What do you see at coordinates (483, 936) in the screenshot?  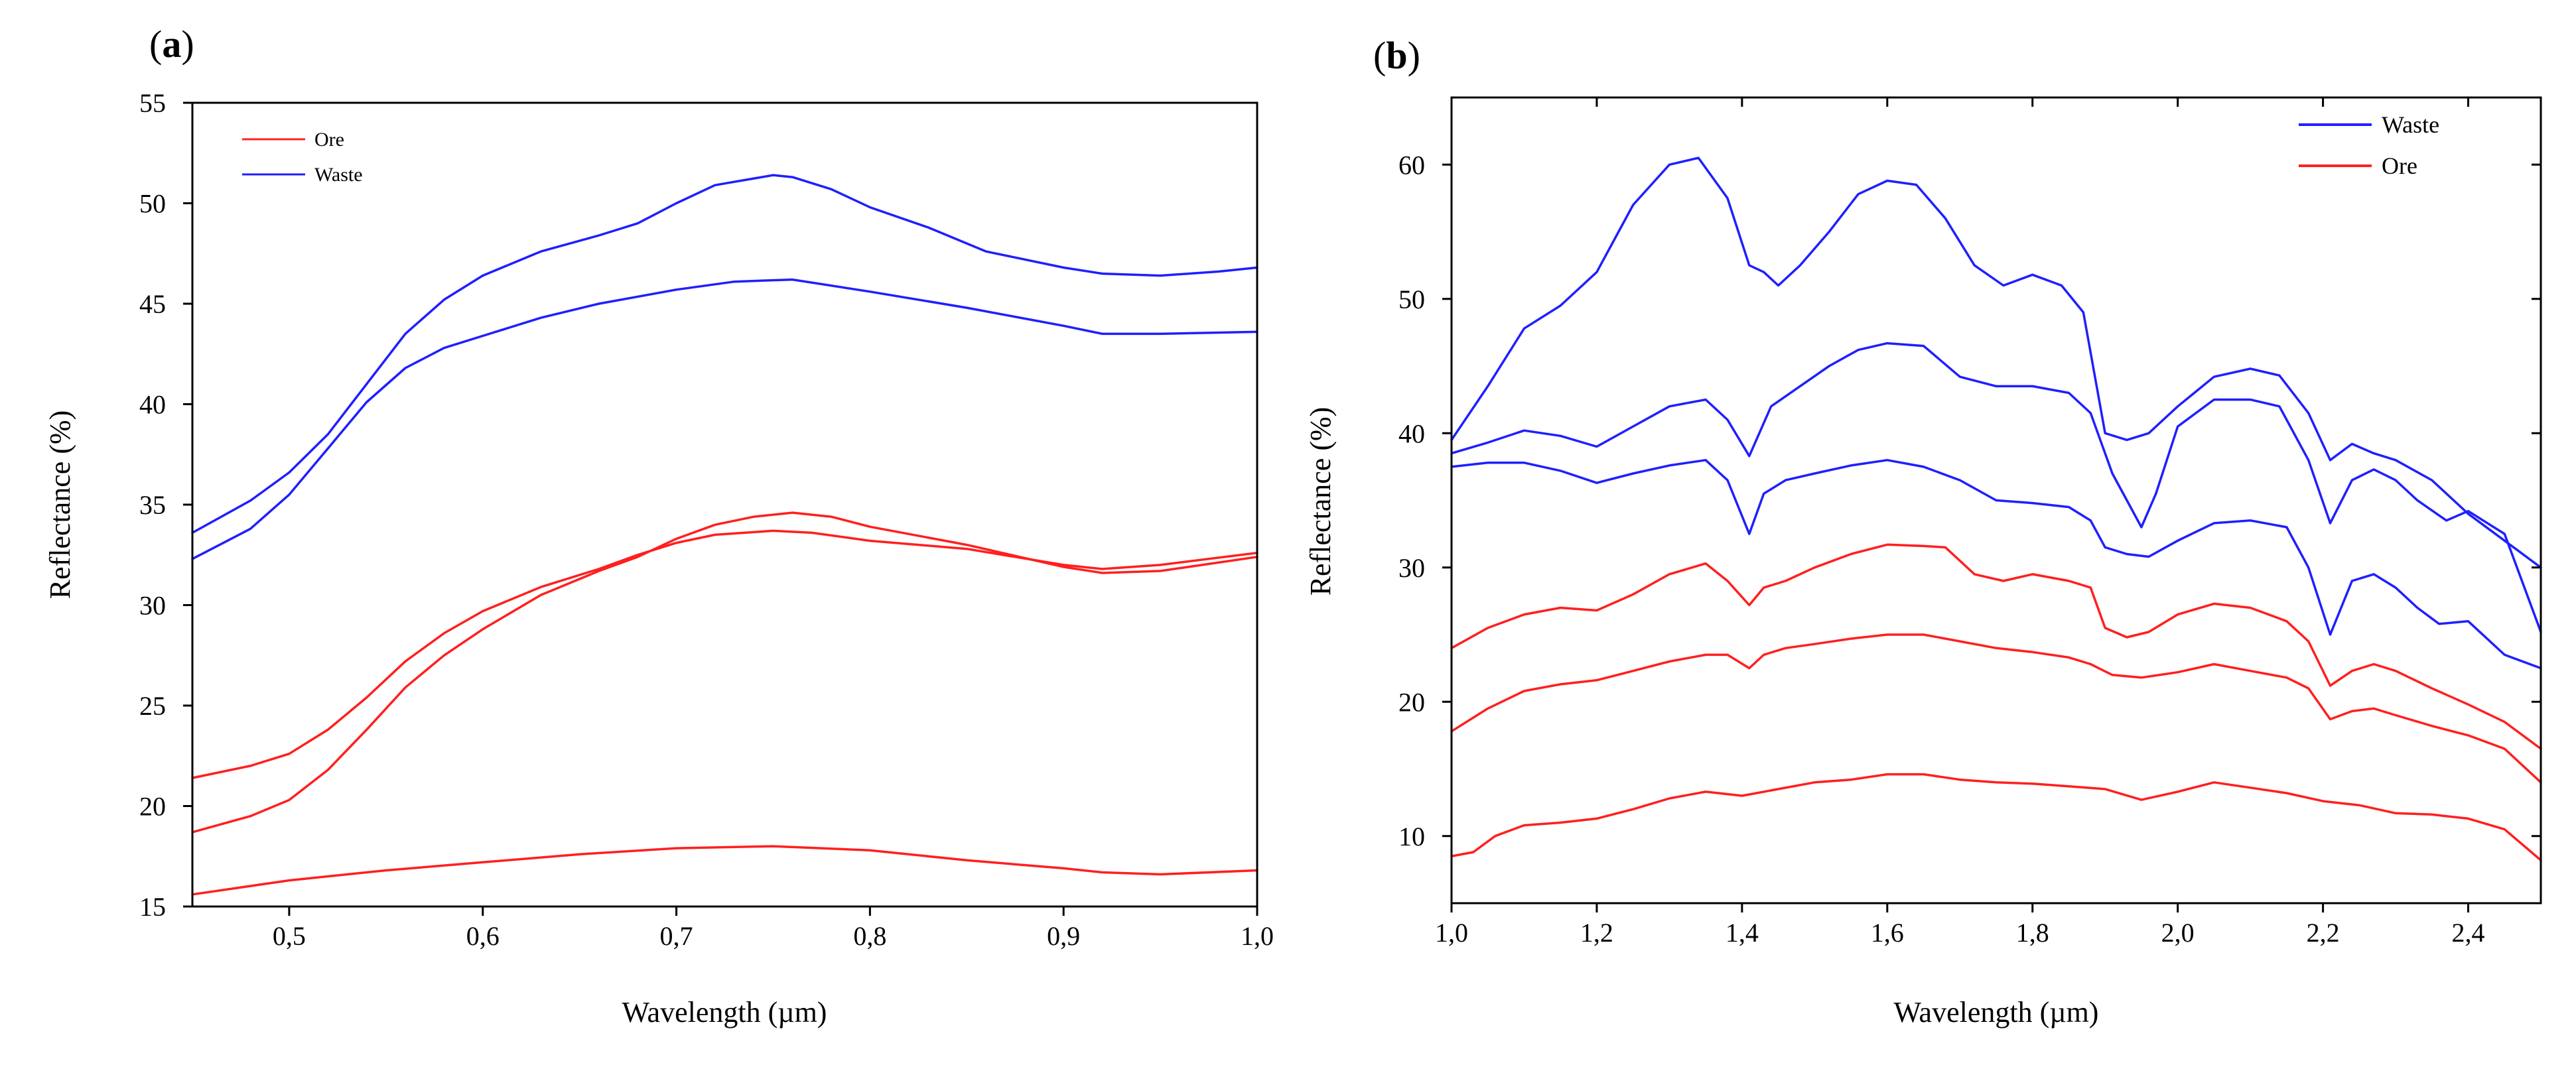 I see `panel-a-x-tick-label: 0,6` at bounding box center [483, 936].